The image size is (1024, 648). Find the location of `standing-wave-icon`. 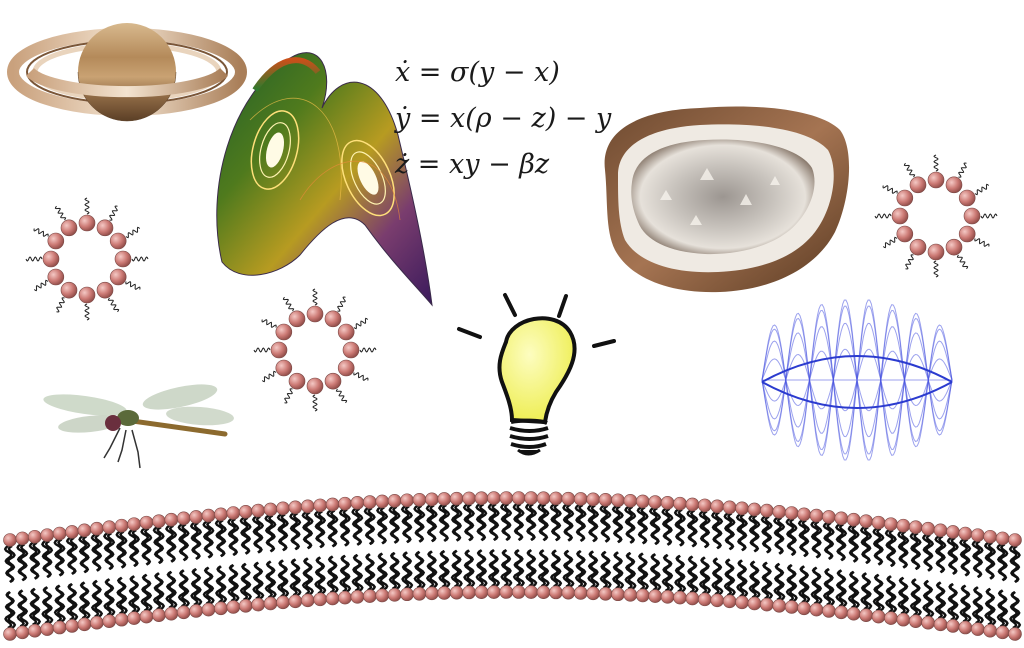

standing-wave-icon is located at coordinates (857, 380).